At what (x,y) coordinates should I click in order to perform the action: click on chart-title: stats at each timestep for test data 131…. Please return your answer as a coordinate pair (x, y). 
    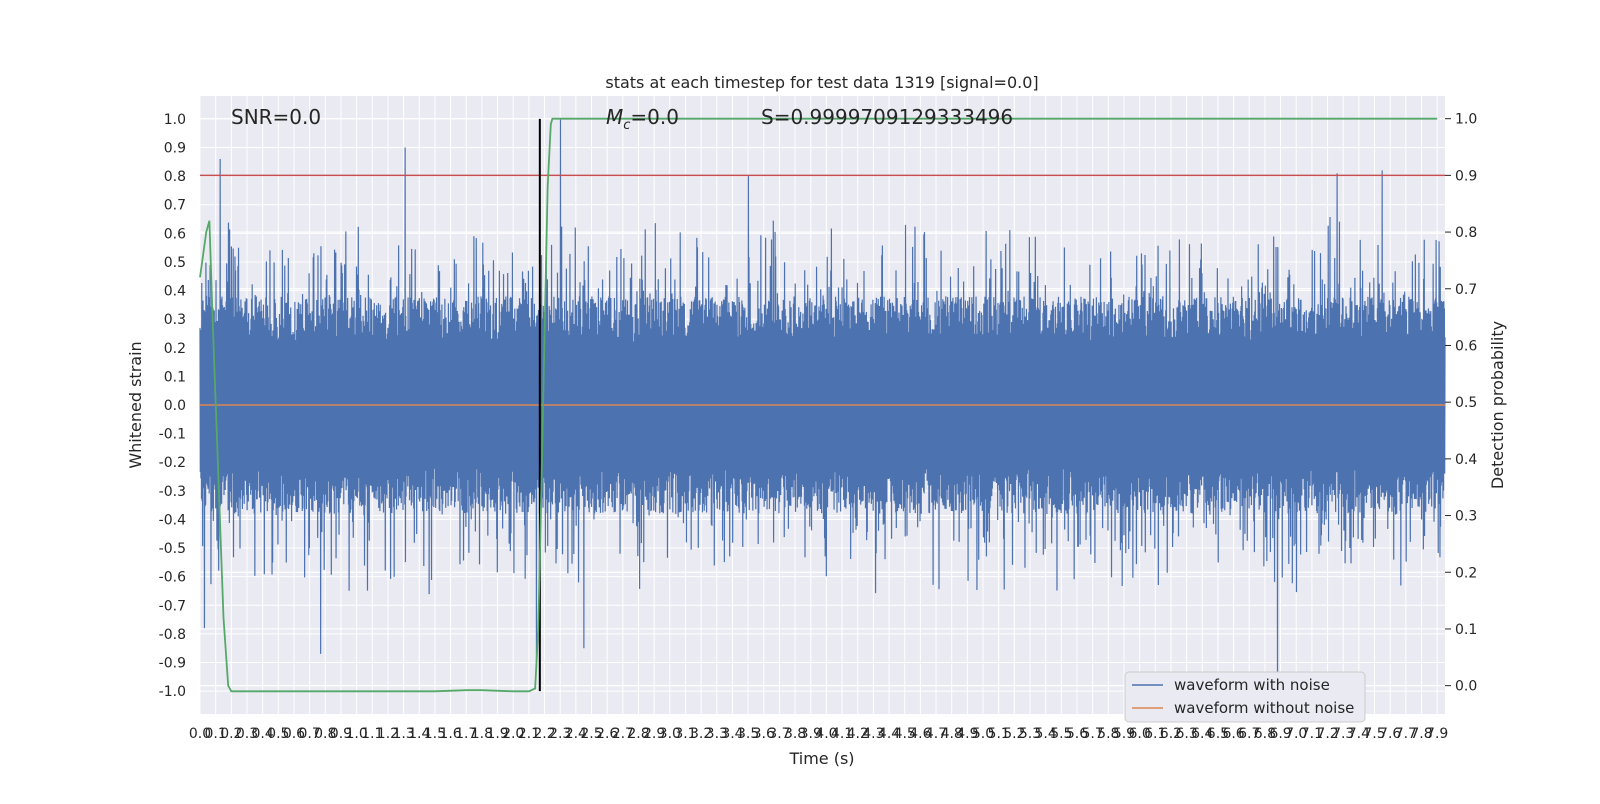
    Looking at the image, I should click on (821, 82).